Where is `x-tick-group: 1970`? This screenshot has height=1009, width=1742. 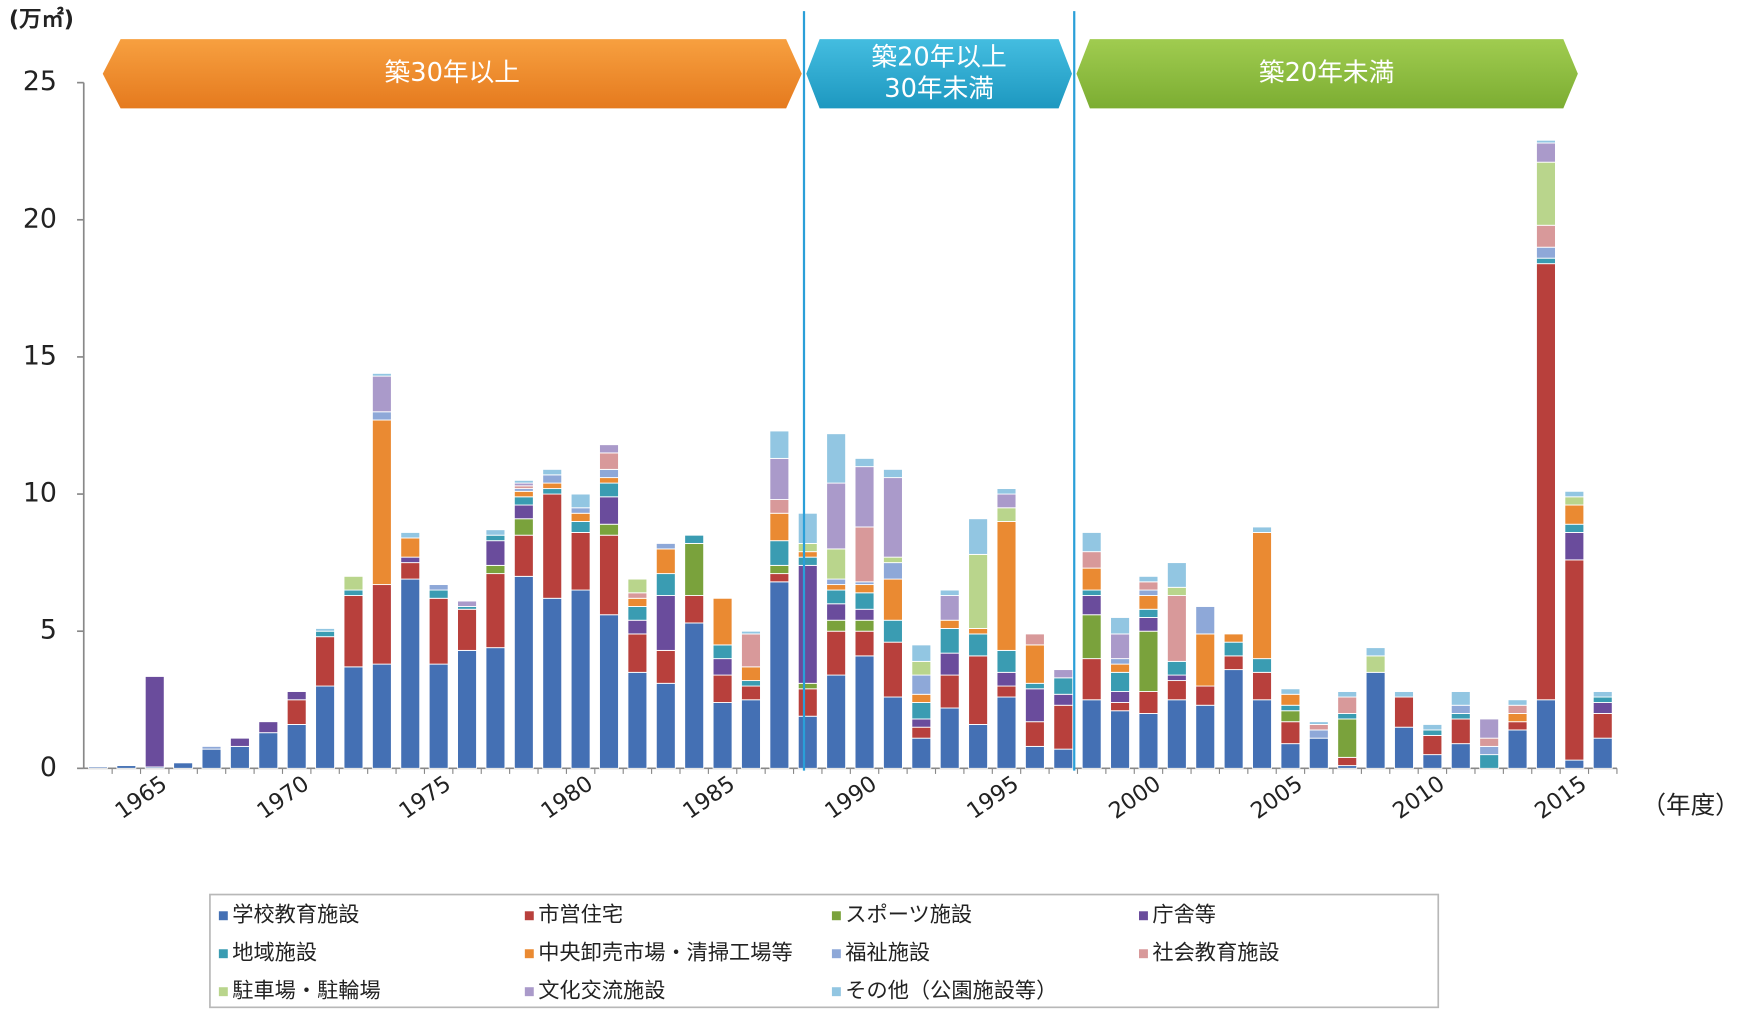
x-tick-group: 1970 is located at coordinates (282, 798).